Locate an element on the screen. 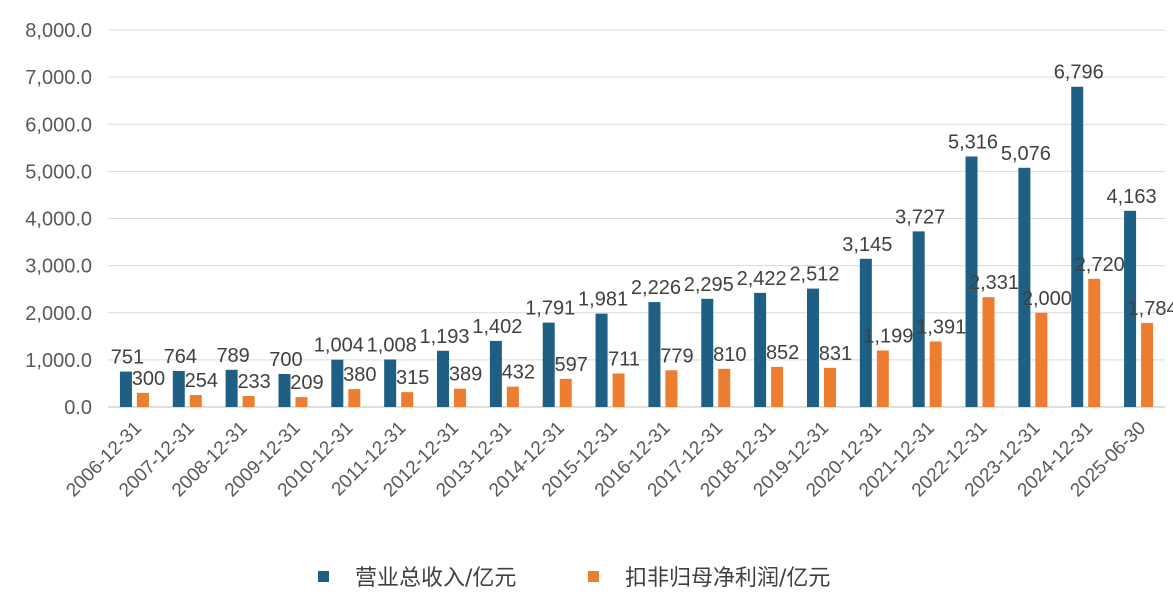 Image resolution: width=1173 pixels, height=607 pixels. data-label-profit: 233 is located at coordinates (253, 382).